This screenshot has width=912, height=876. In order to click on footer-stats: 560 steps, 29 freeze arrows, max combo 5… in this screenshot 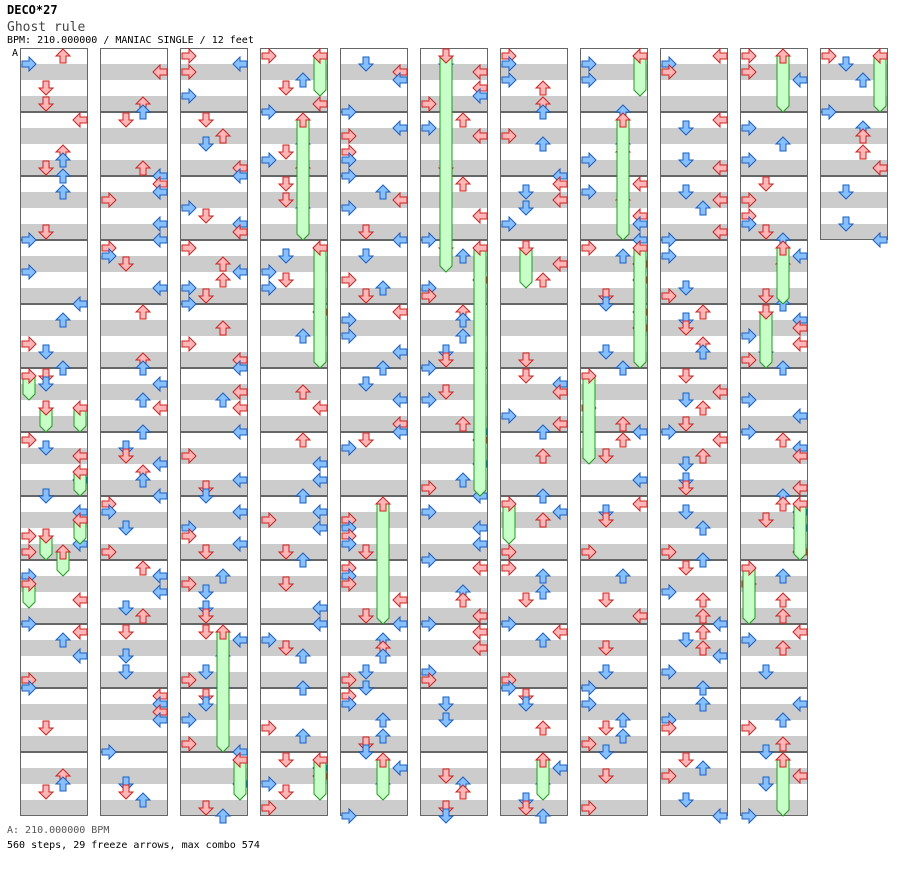, I will do `click(133, 845)`.